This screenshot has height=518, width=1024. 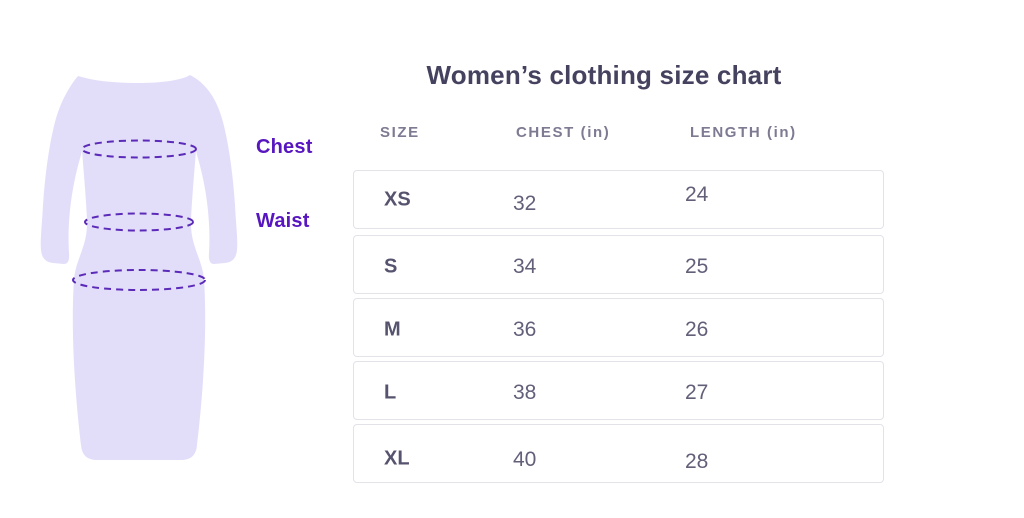 I want to click on chest-measure-line, so click(x=139, y=149).